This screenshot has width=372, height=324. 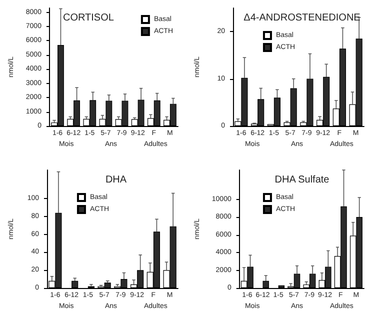 What do you see at coordinates (302, 18) in the screenshot?
I see `text: Δ4-ANDROSTENEDIONE` at bounding box center [302, 18].